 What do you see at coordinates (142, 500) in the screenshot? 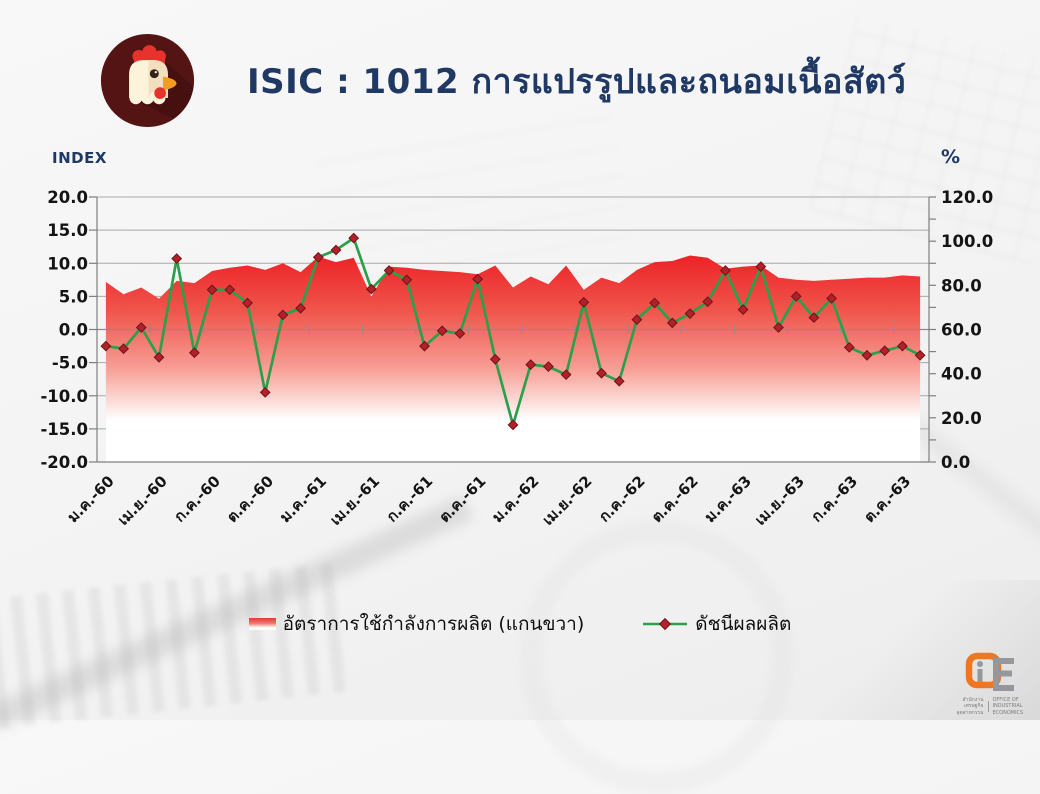
I see `x-axis-tick-label: เม.ย.-60` at bounding box center [142, 500].